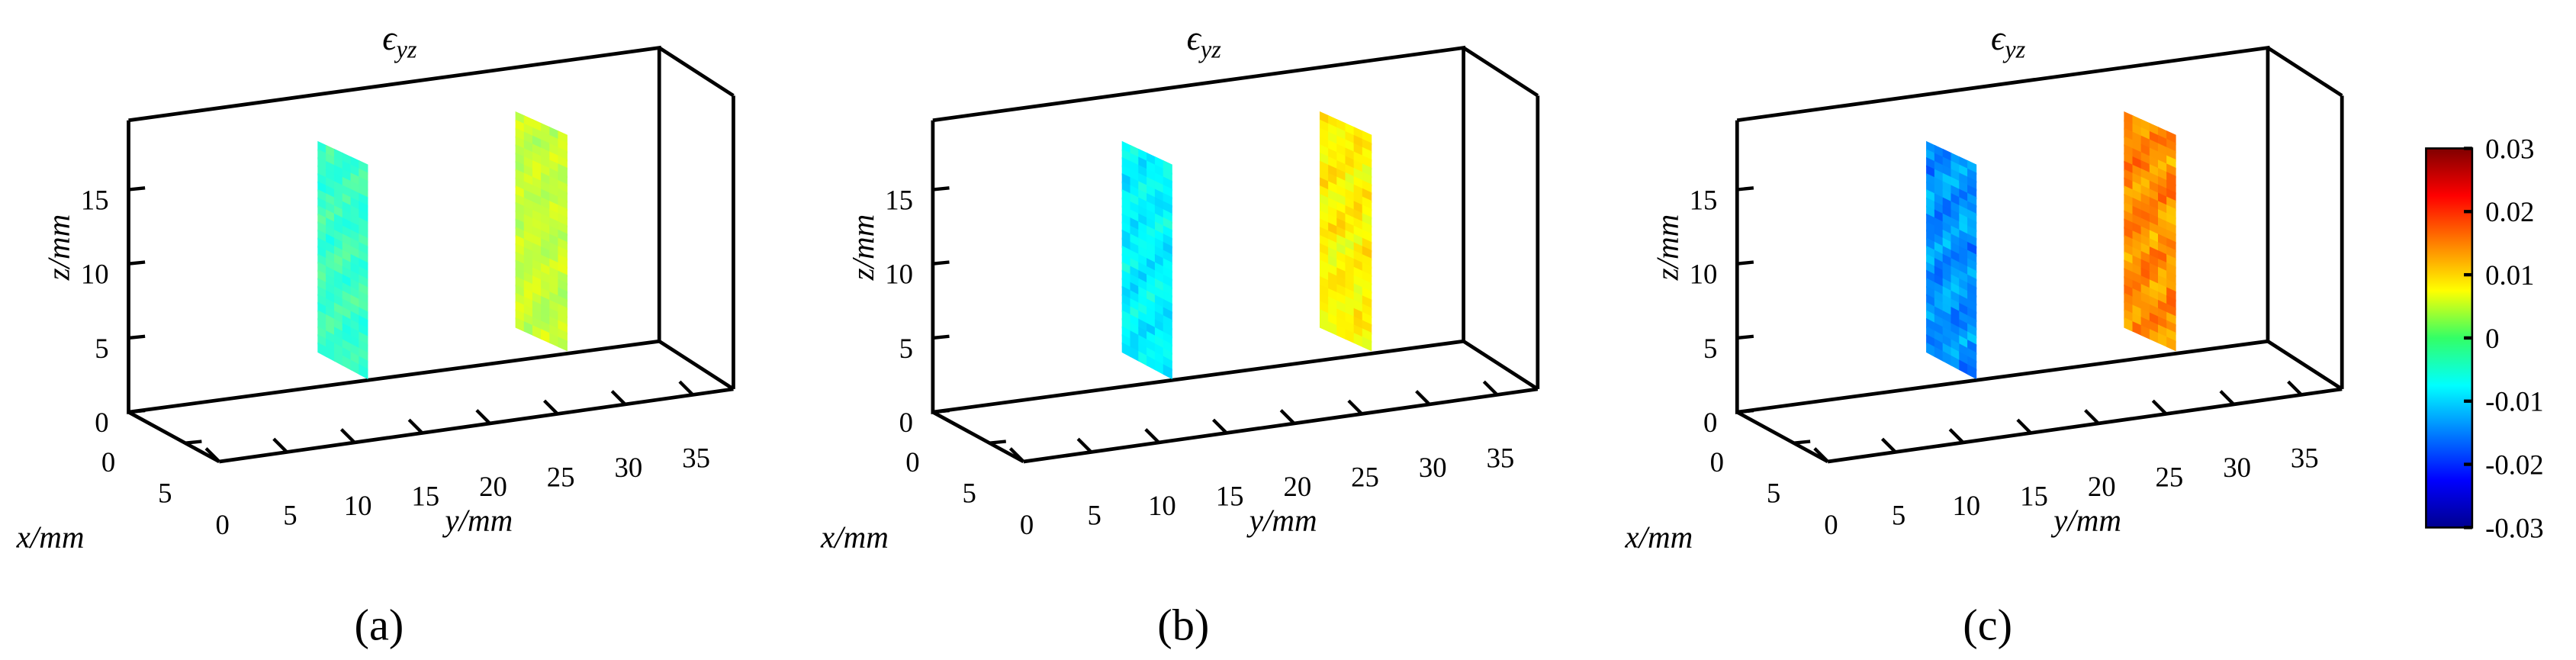 The image size is (2576, 660). I want to click on axes-box, so click(431, 254).